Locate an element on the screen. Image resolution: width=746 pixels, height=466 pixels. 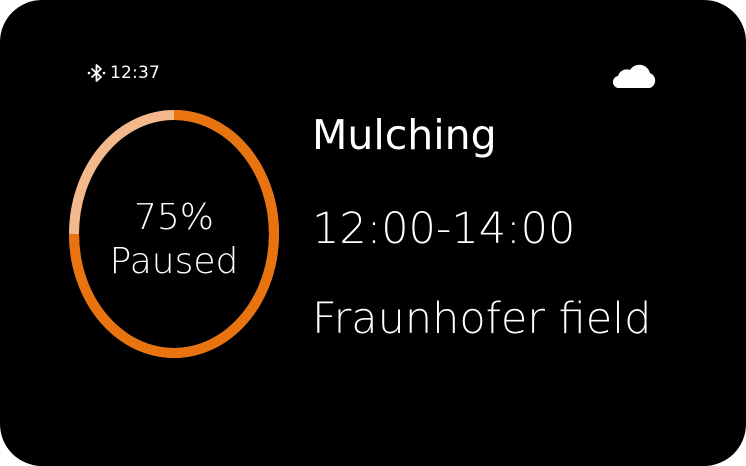
task-title: Mulching is located at coordinates (404, 135).